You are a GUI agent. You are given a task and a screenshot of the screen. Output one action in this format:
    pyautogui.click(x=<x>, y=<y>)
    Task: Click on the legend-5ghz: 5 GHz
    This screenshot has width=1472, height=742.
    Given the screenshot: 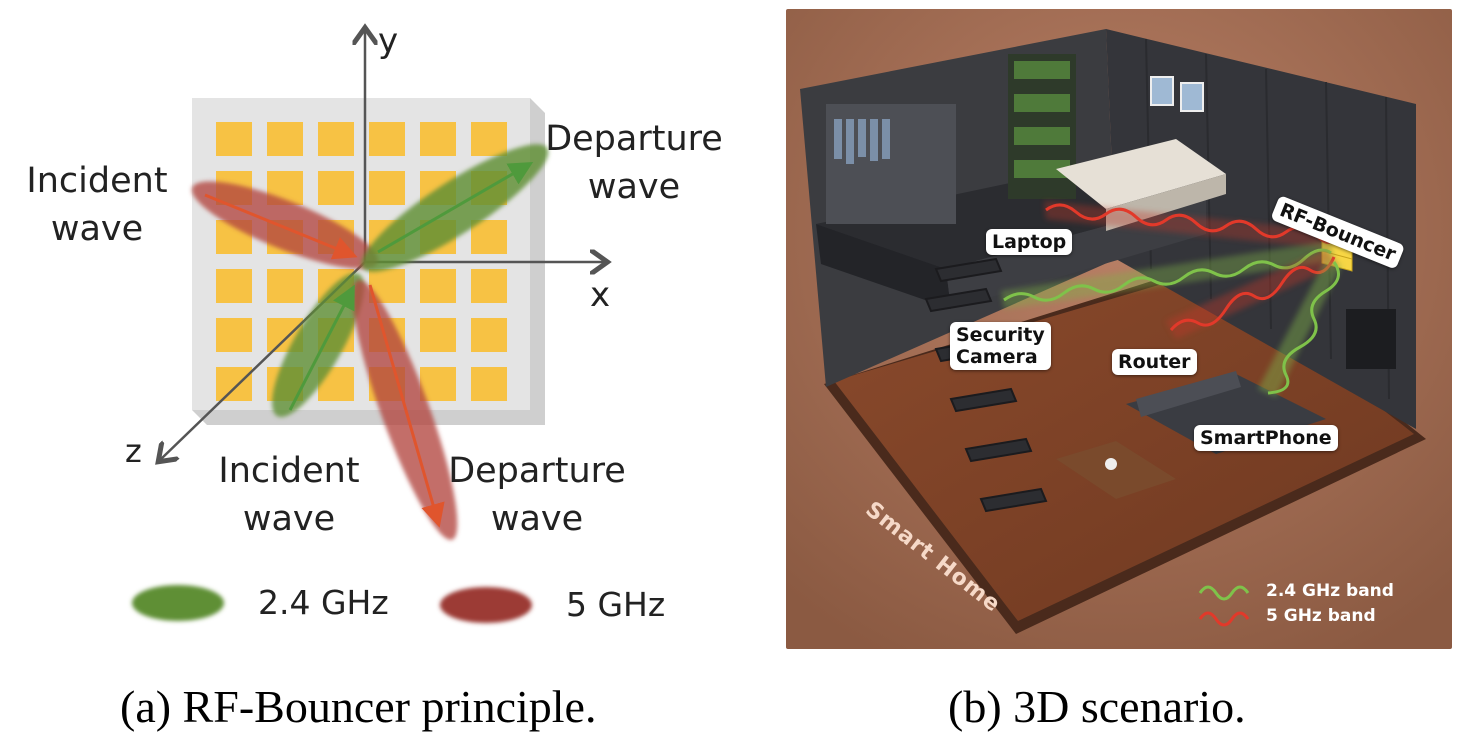 What is the action you would take?
    pyautogui.click(x=552, y=604)
    